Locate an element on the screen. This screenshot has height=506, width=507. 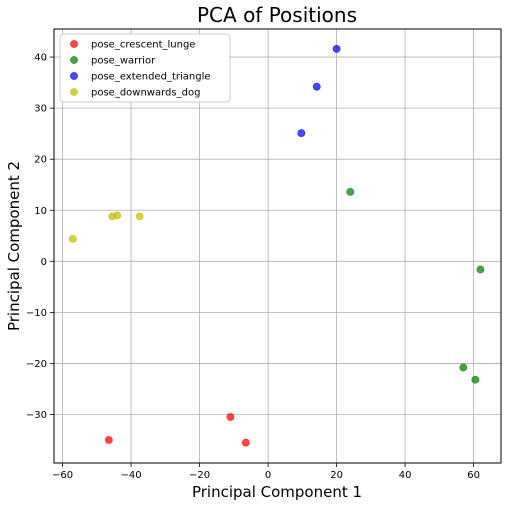
x-tick-label: 60 is located at coordinates (473, 475).